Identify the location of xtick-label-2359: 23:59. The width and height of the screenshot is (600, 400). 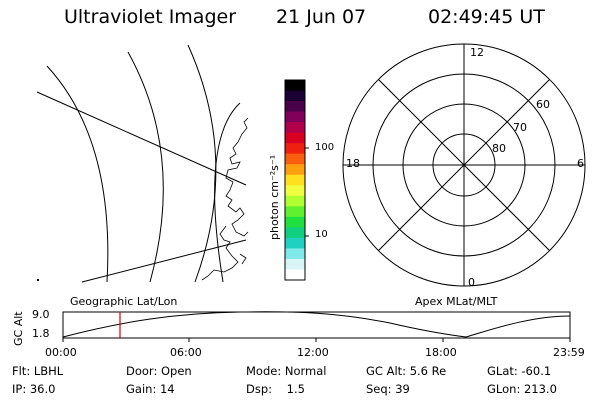
(569, 352).